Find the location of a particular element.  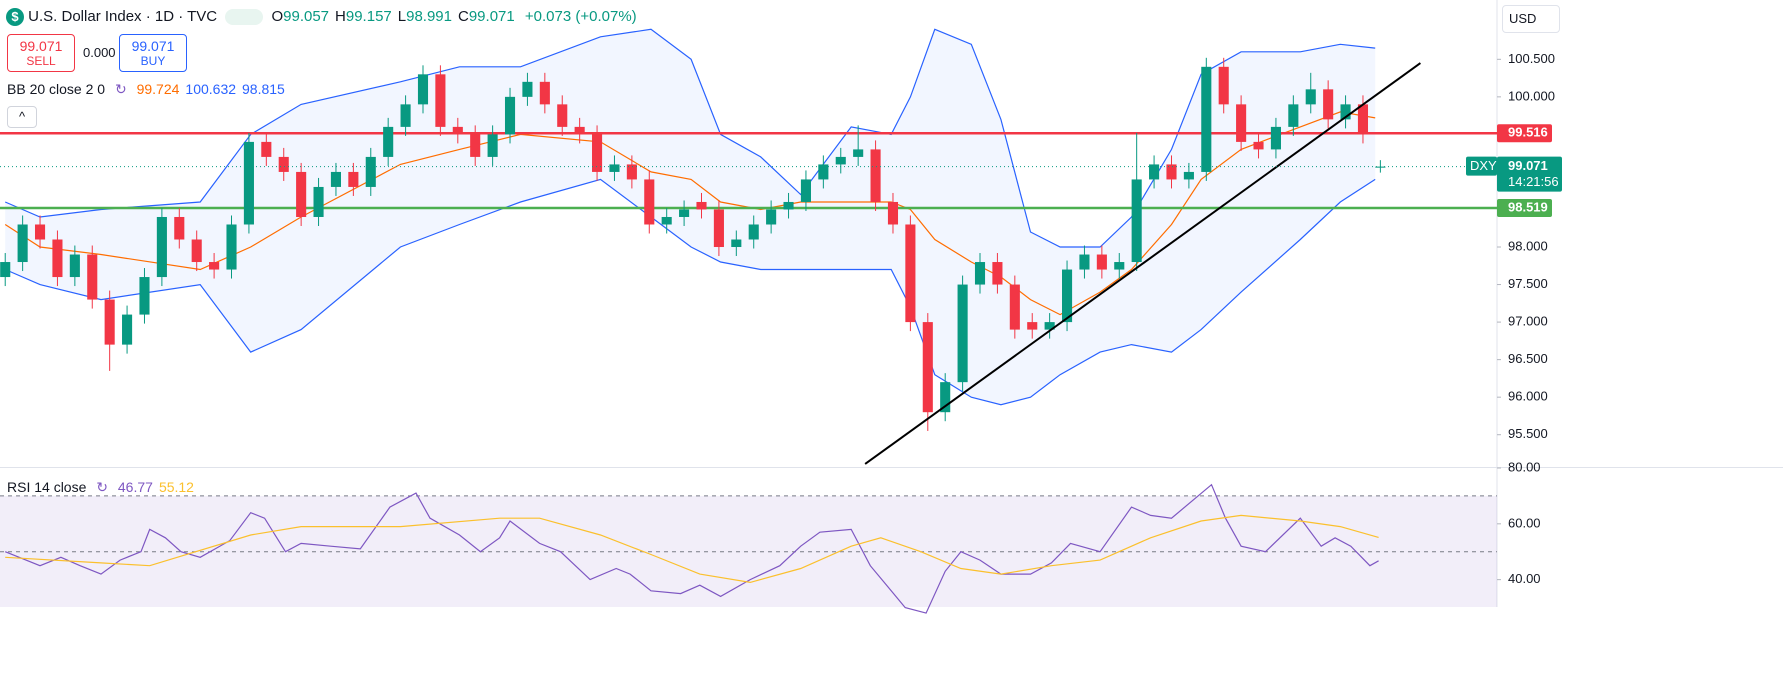

sell-price: 99.071 is located at coordinates (41, 46).